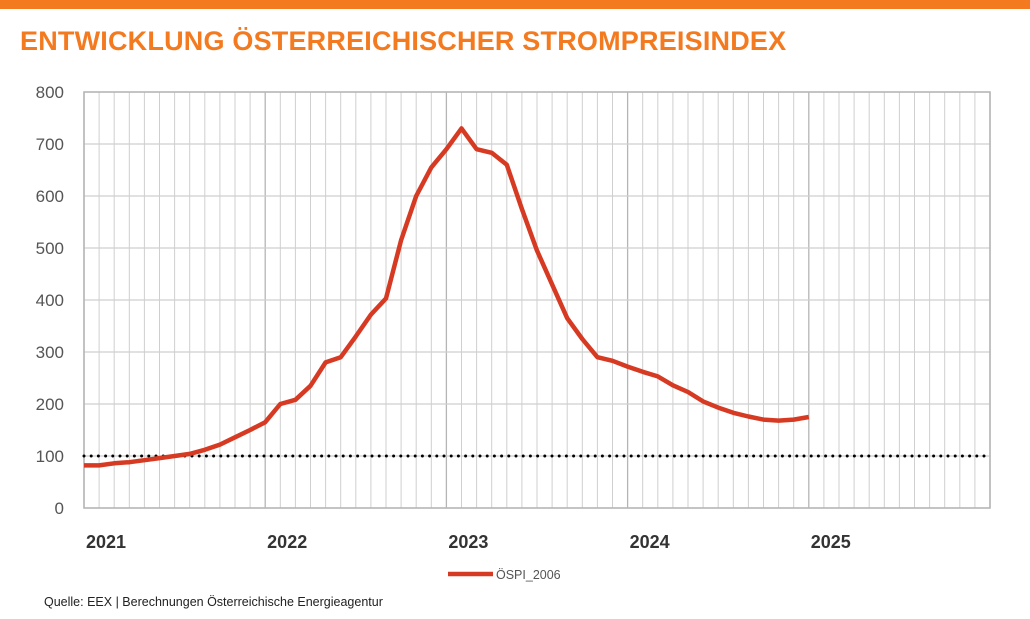 This screenshot has height=619, width=1030. Describe the element at coordinates (50, 92) in the screenshot. I see `y-tick-label: 800` at that location.